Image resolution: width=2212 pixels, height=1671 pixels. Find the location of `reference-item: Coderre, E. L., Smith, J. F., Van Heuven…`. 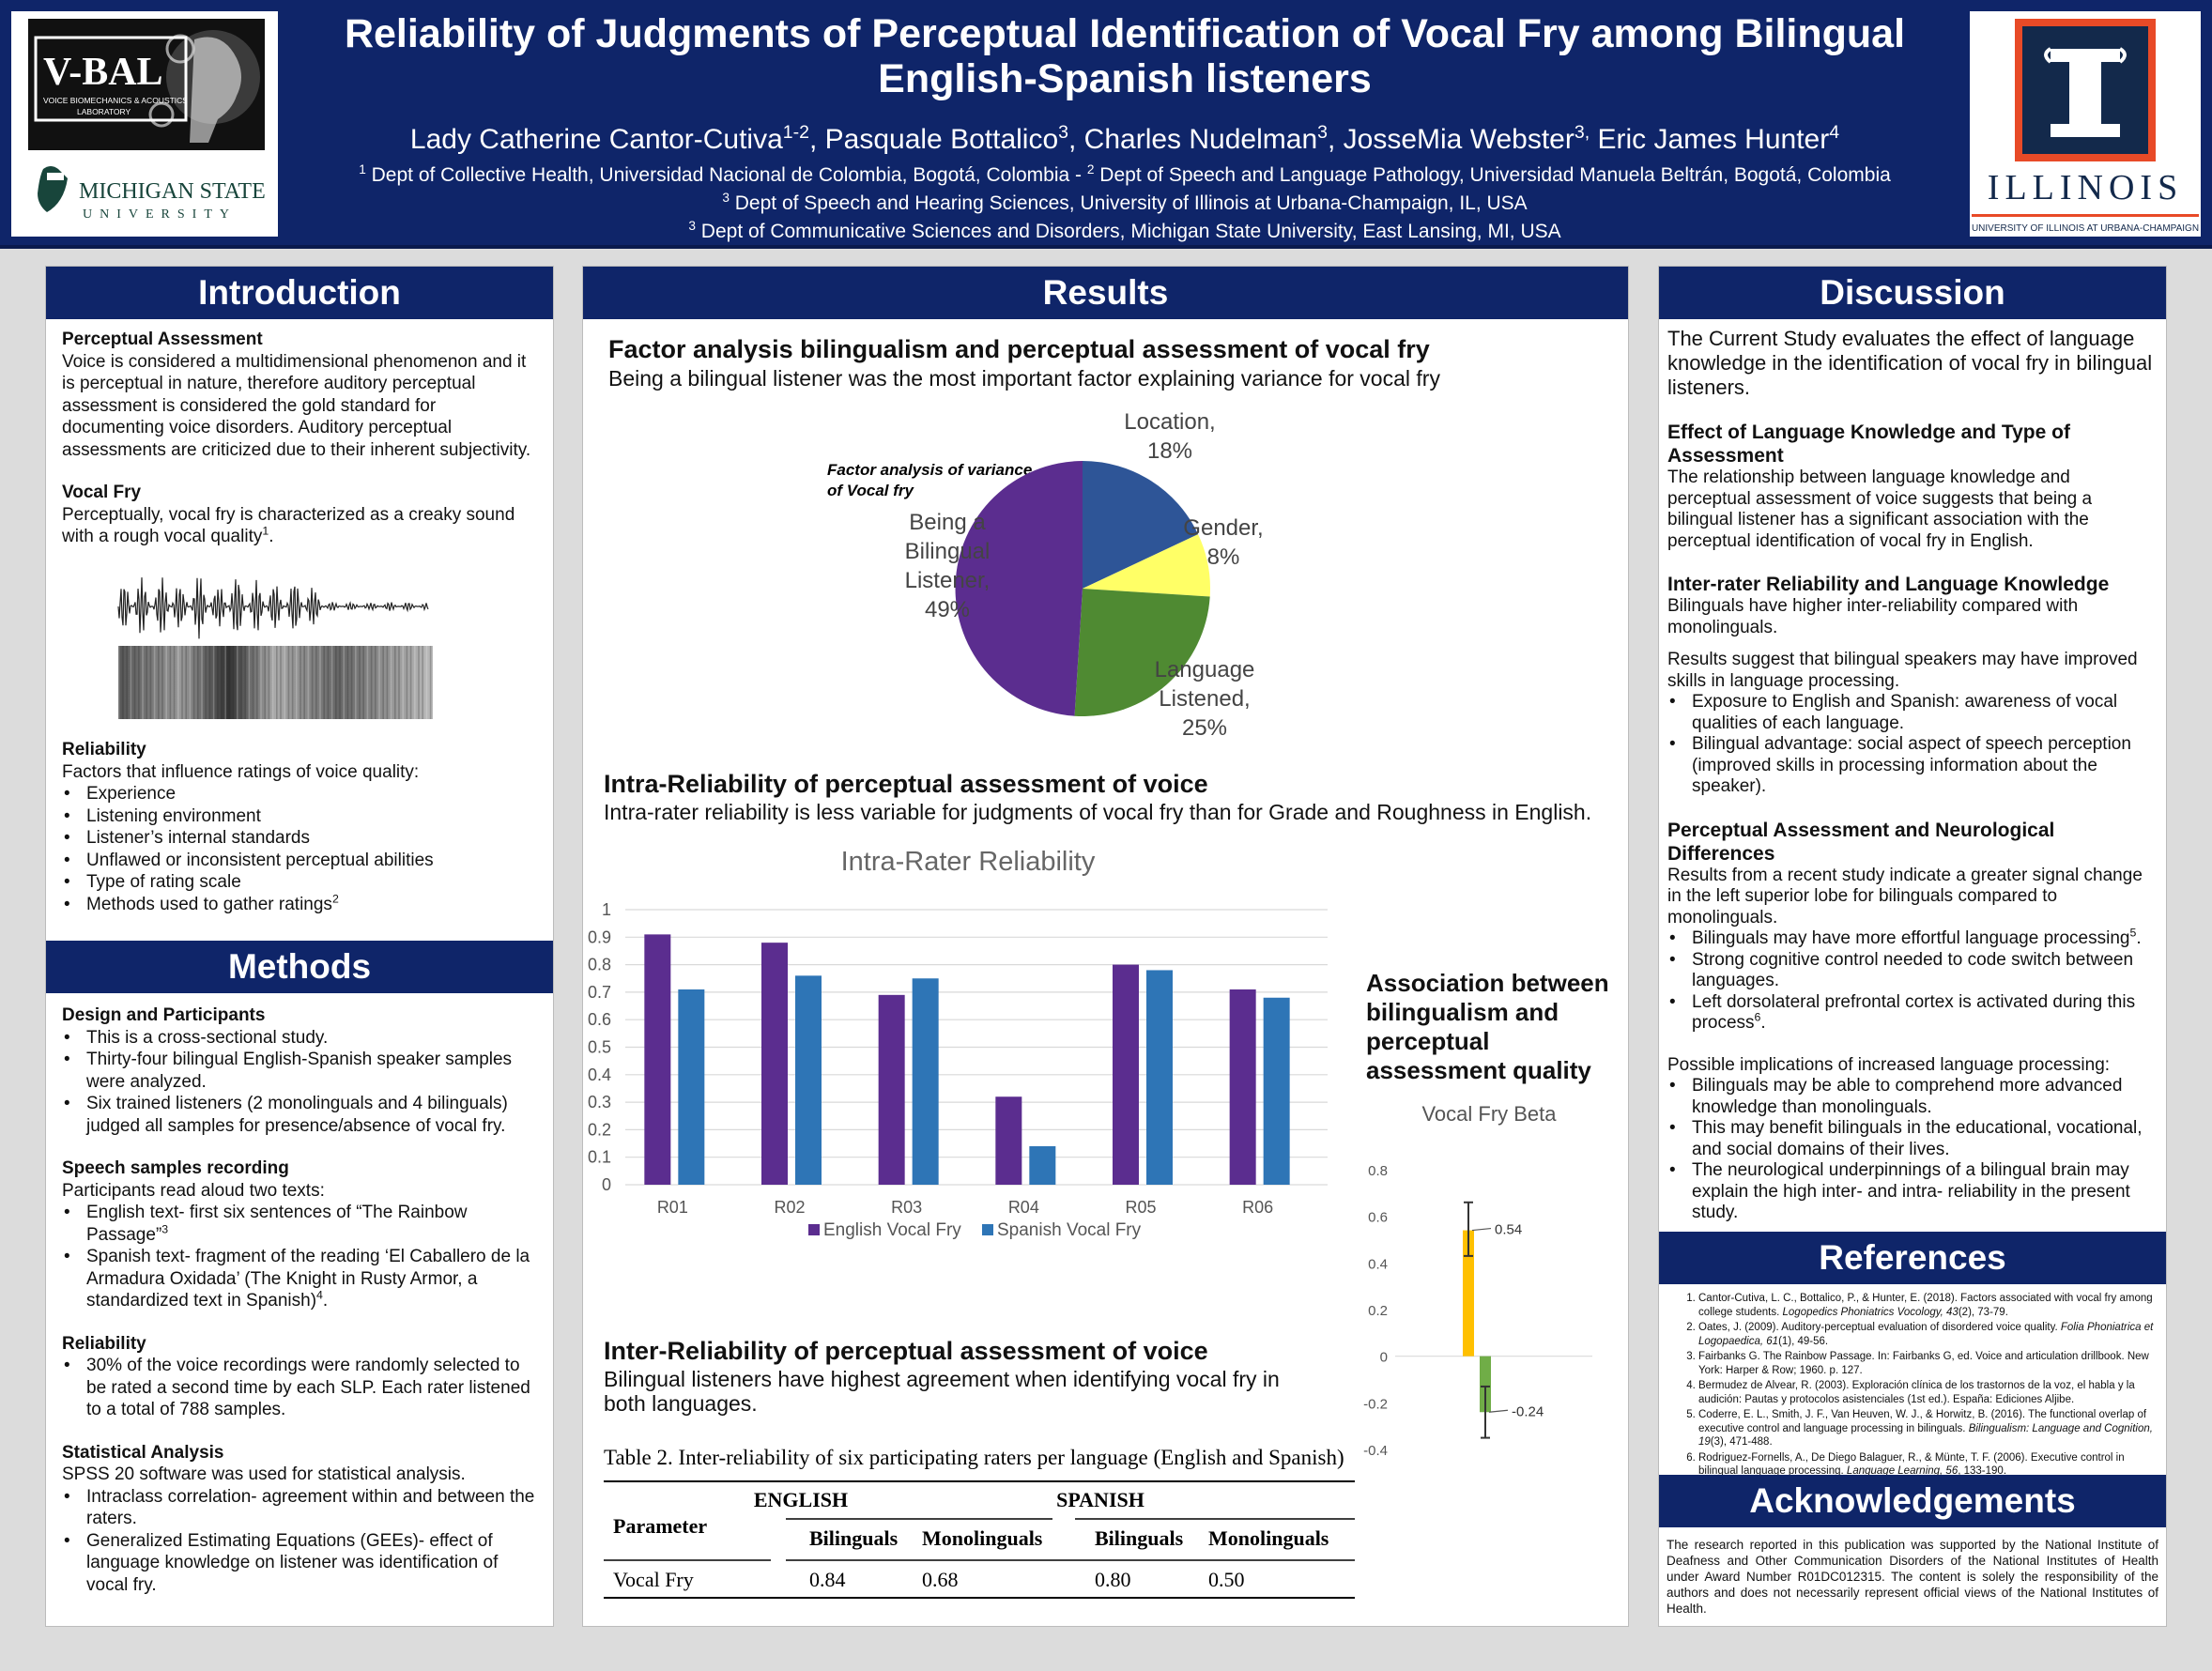

reference-item: Coderre, E. L., Smith, J. F., Van Heuven… is located at coordinates (1926, 1428).